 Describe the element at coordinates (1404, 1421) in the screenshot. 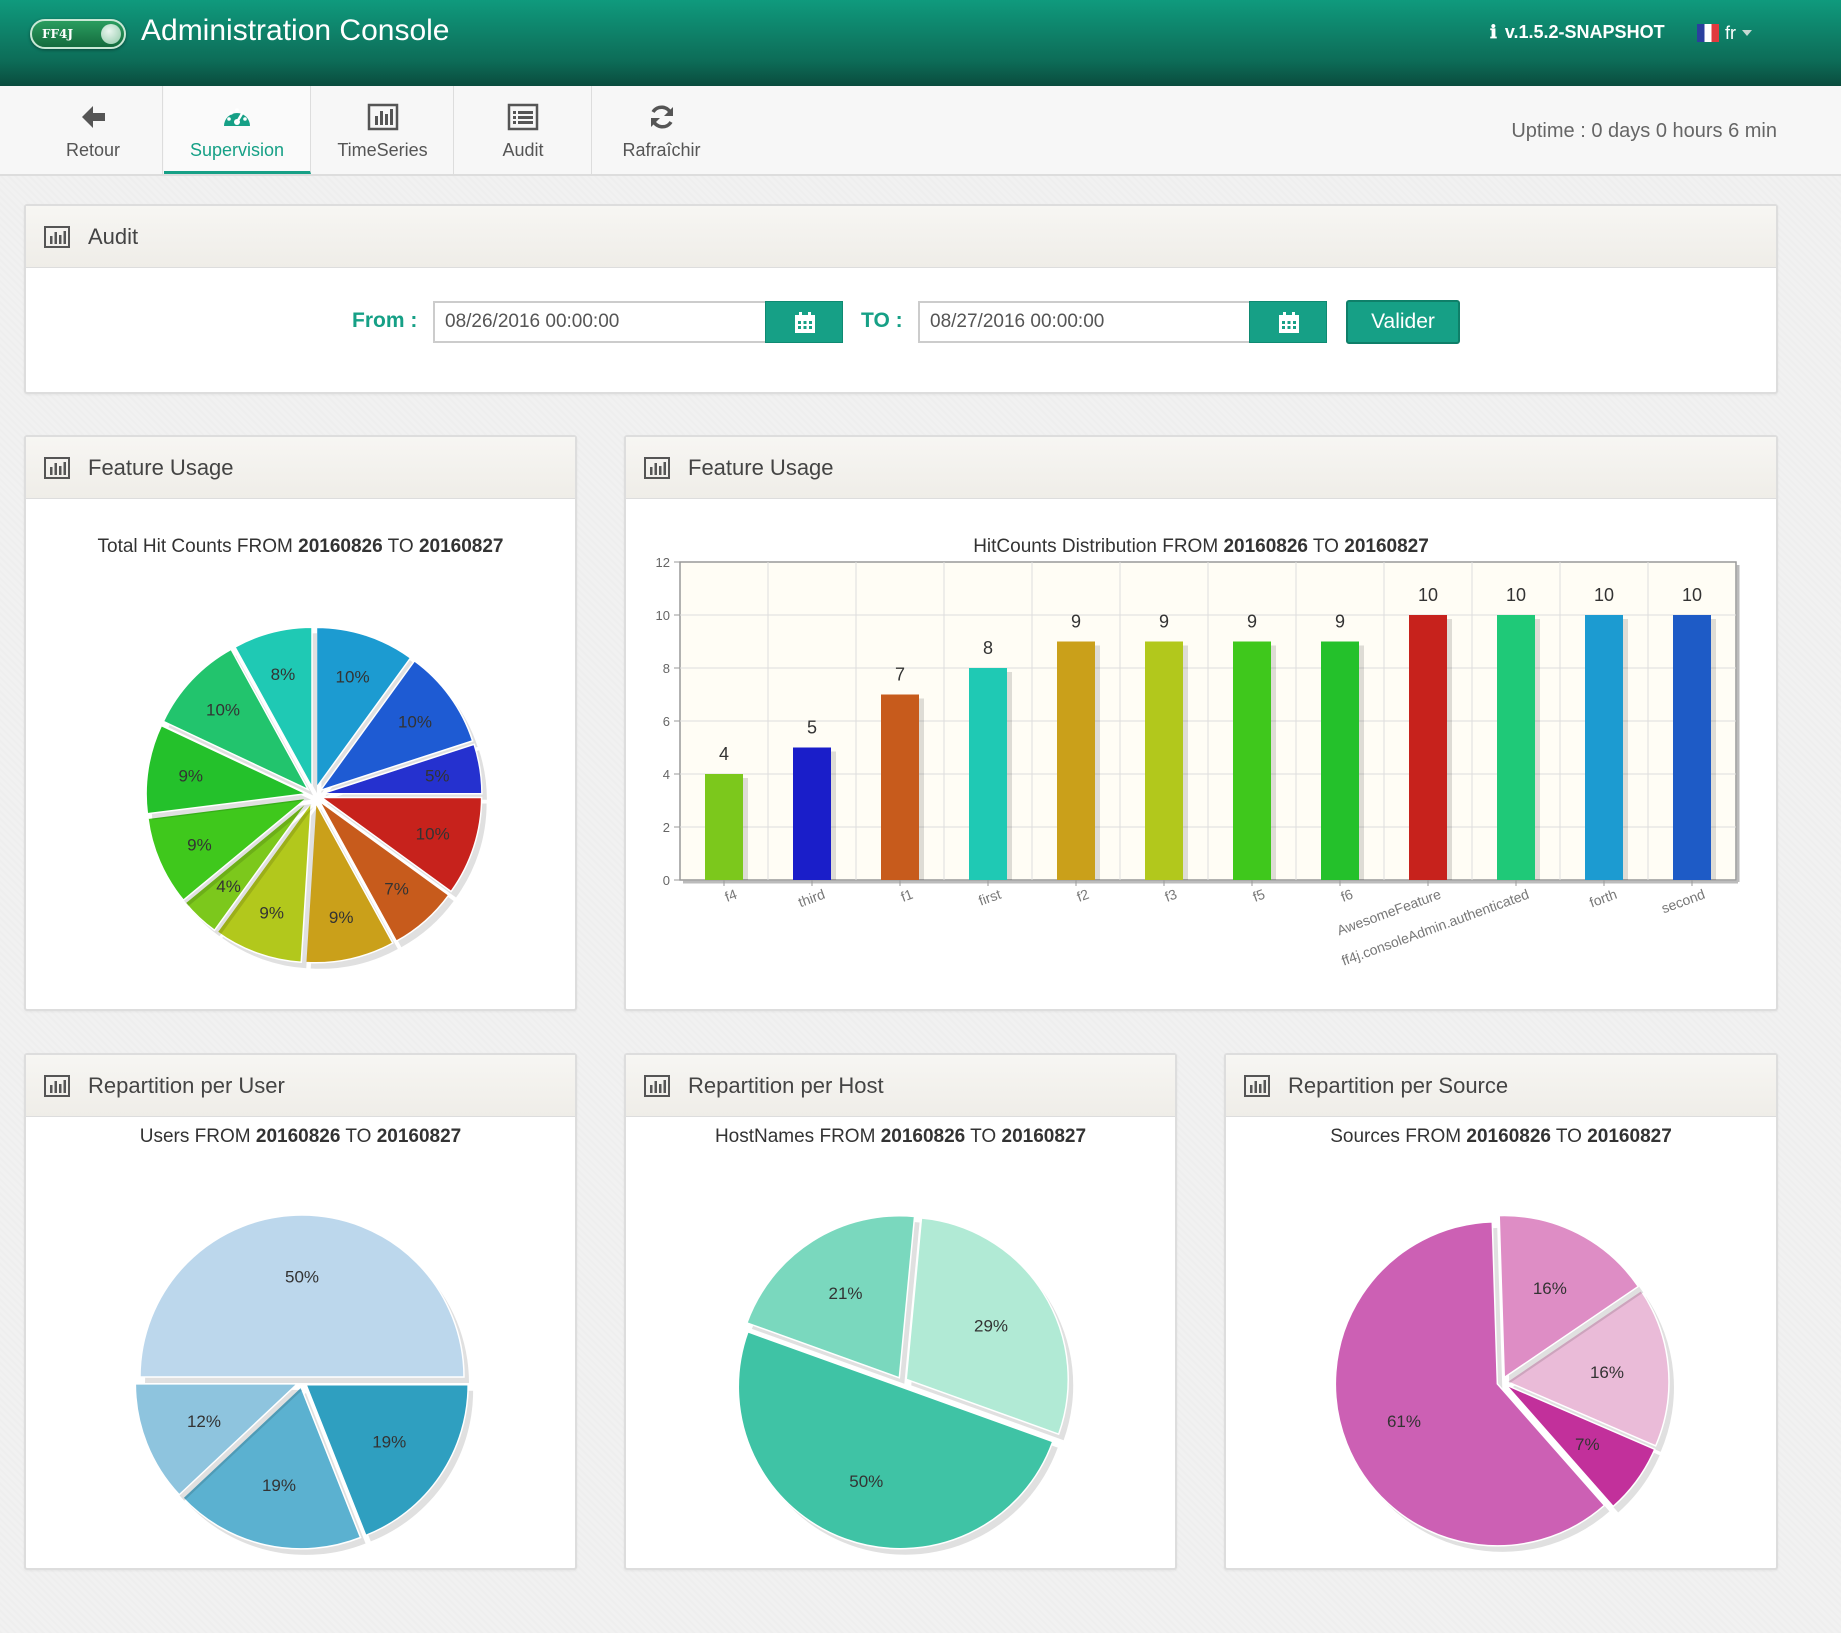

I see `pie-slice-label: 61%` at that location.